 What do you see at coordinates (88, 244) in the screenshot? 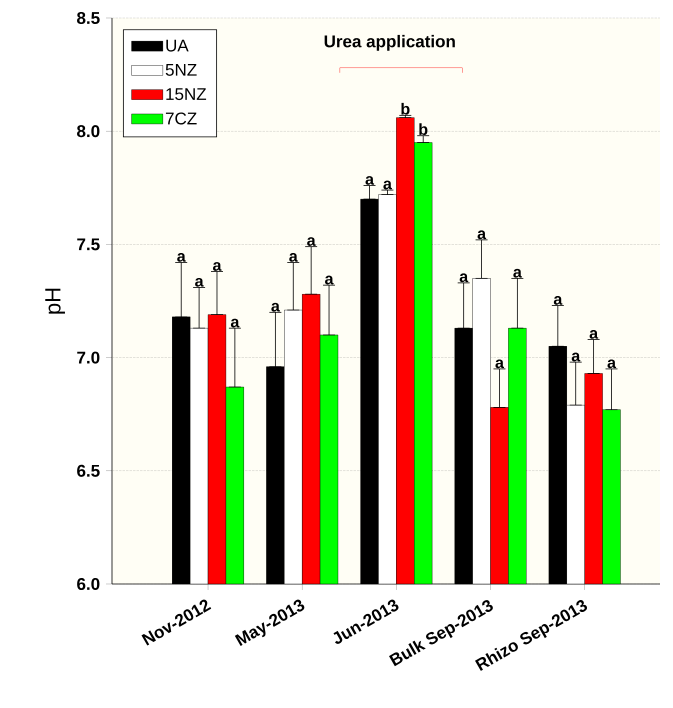
I see `y-tick-label: 7.5` at bounding box center [88, 244].